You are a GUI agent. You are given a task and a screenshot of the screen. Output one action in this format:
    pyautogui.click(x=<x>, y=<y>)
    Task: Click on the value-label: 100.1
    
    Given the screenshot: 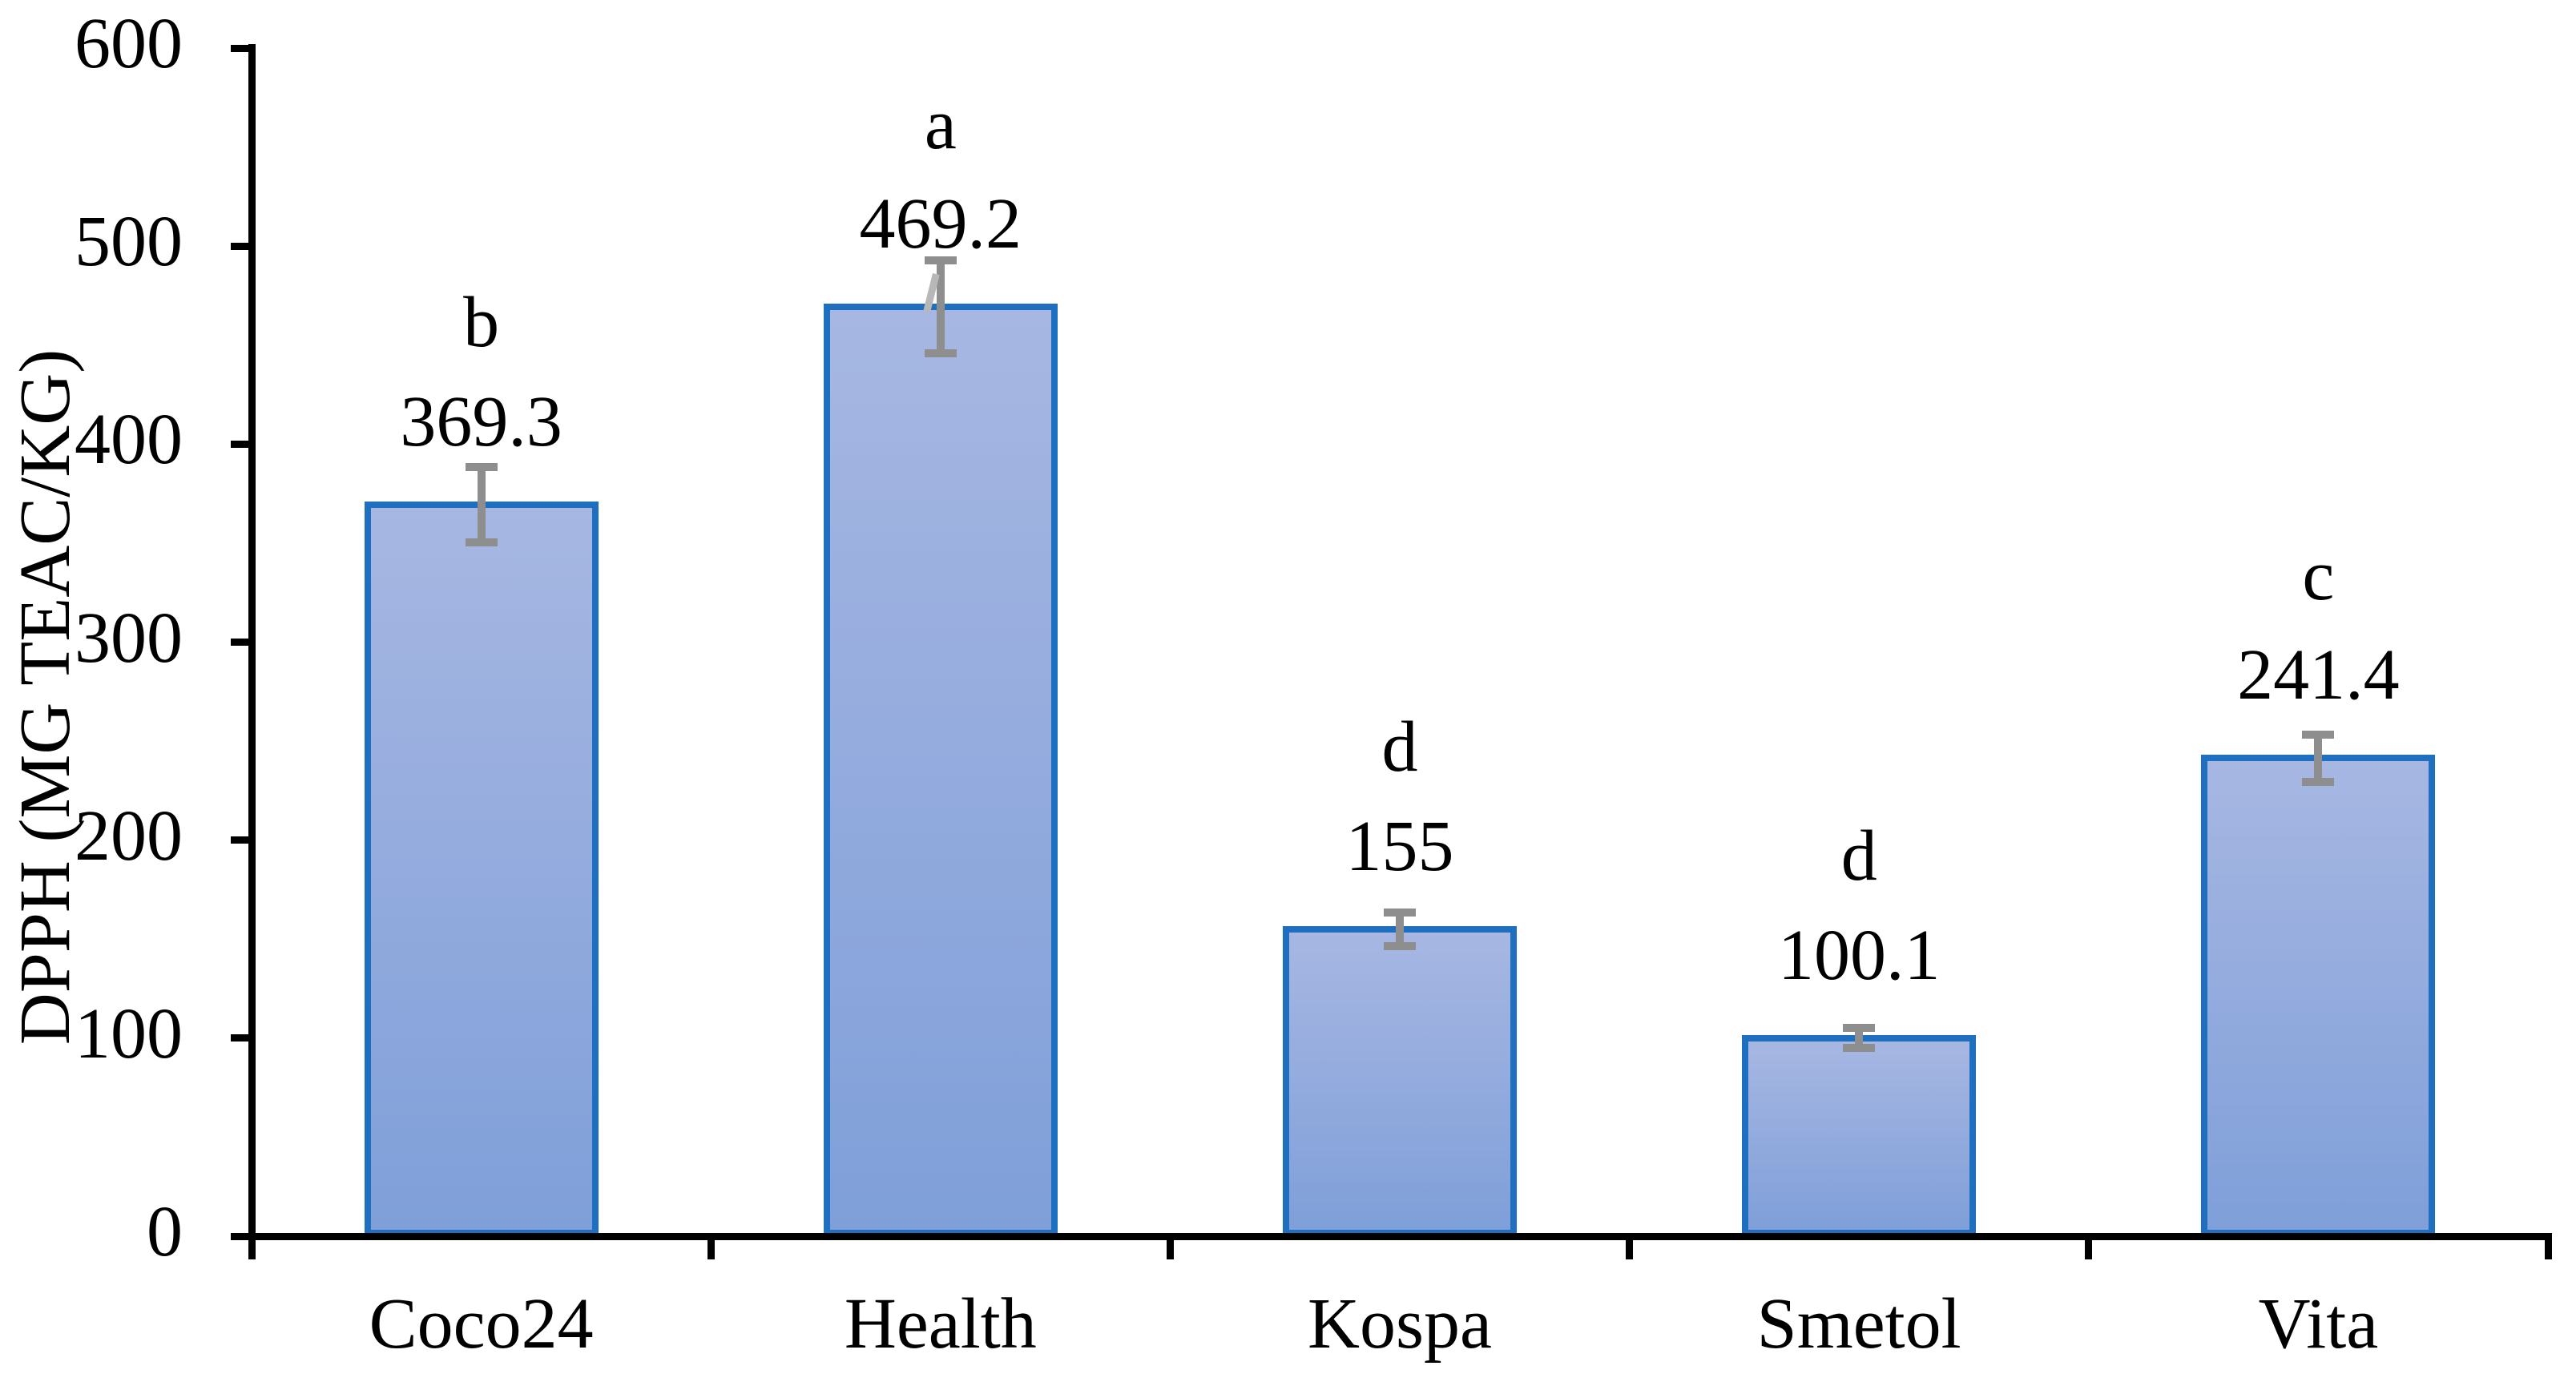 What is the action you would take?
    pyautogui.click(x=1859, y=955)
    